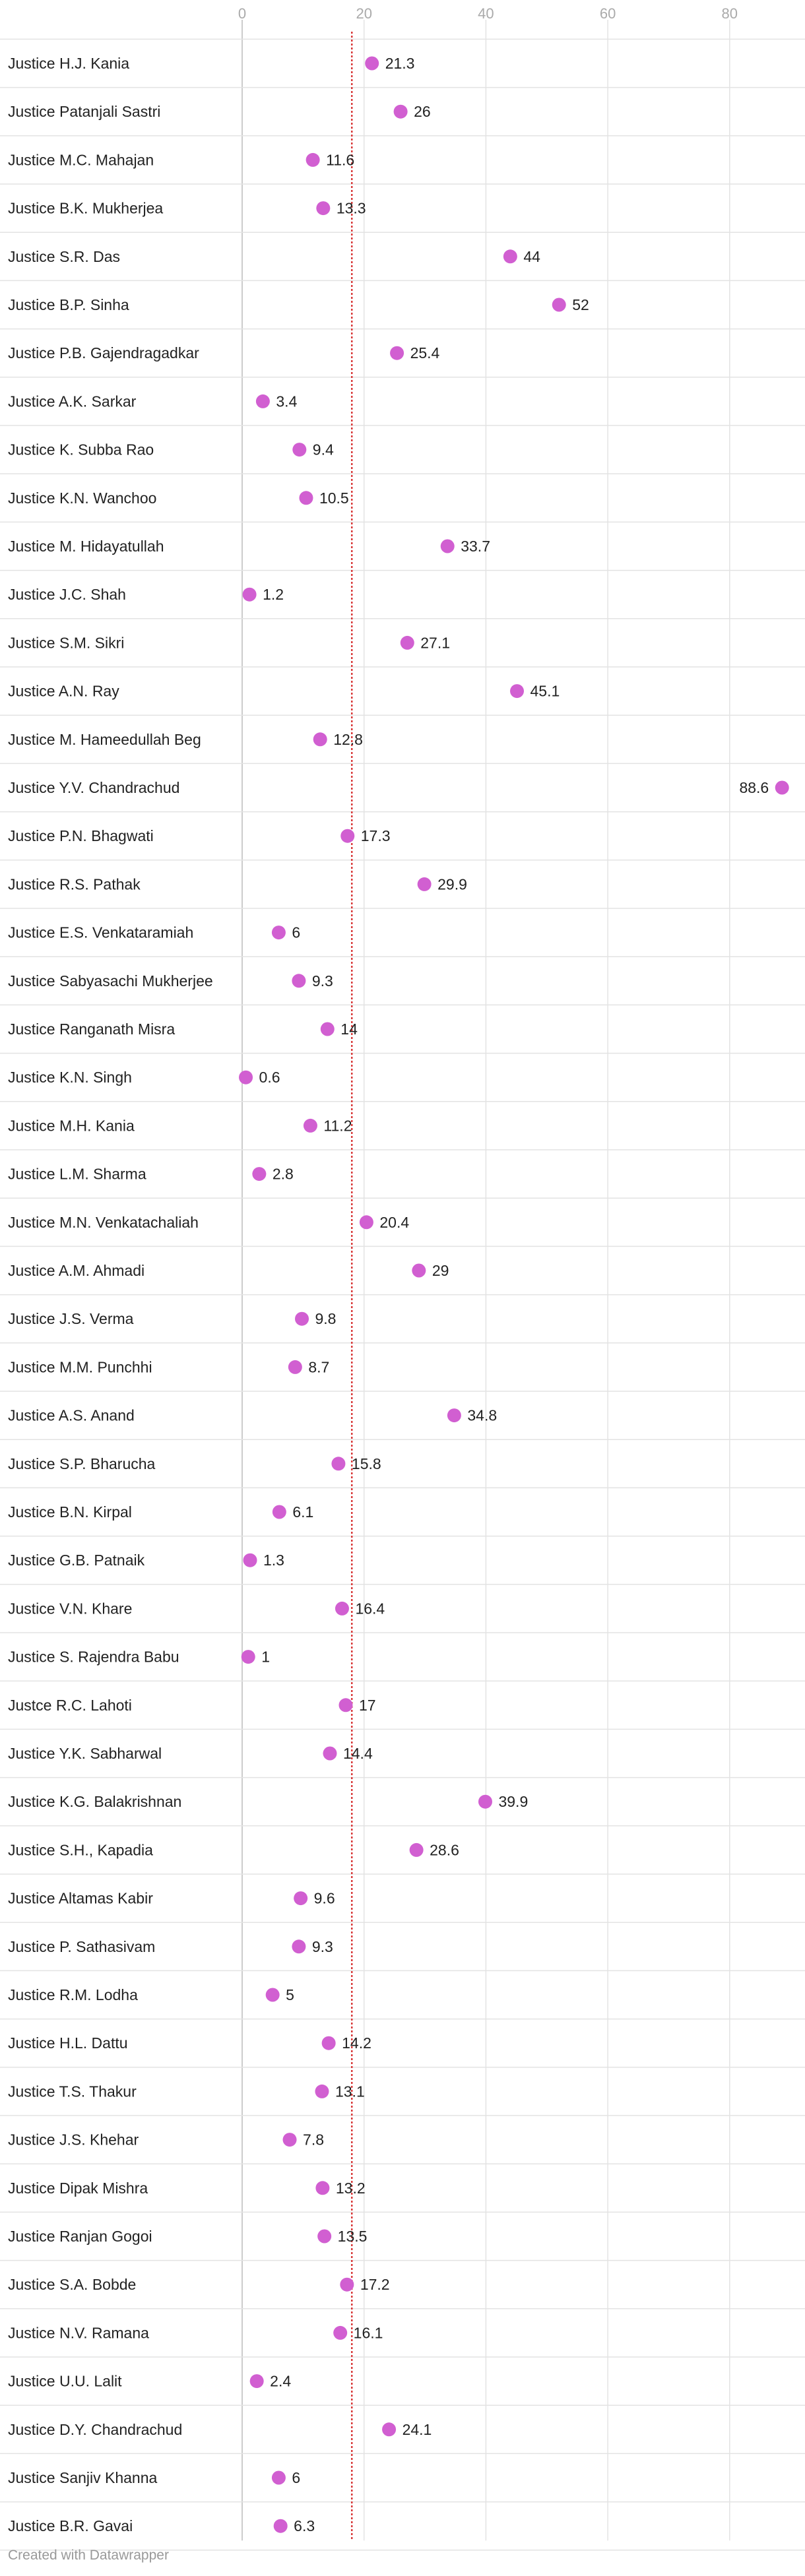 The height and width of the screenshot is (2576, 805). What do you see at coordinates (302, 1512) in the screenshot?
I see `value-label: 6.1` at bounding box center [302, 1512].